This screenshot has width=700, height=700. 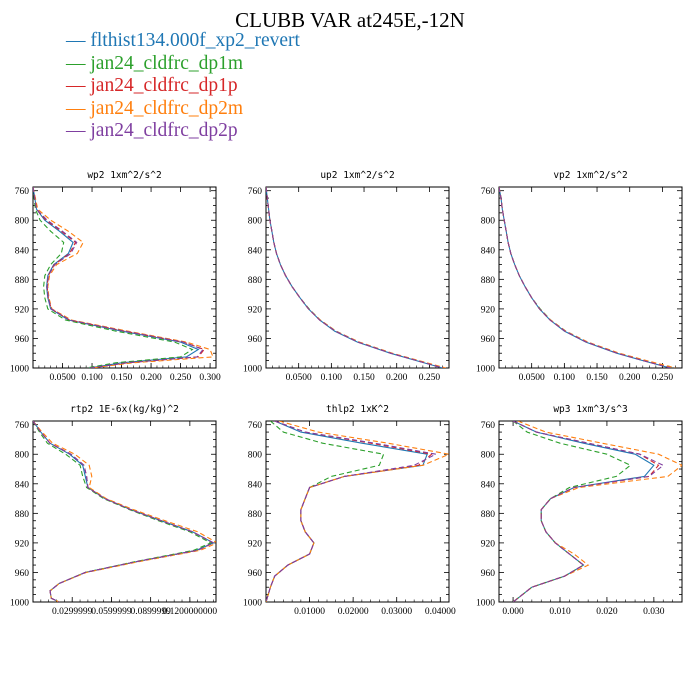 I want to click on x-tick-label: 0.300, so click(x=210, y=378).